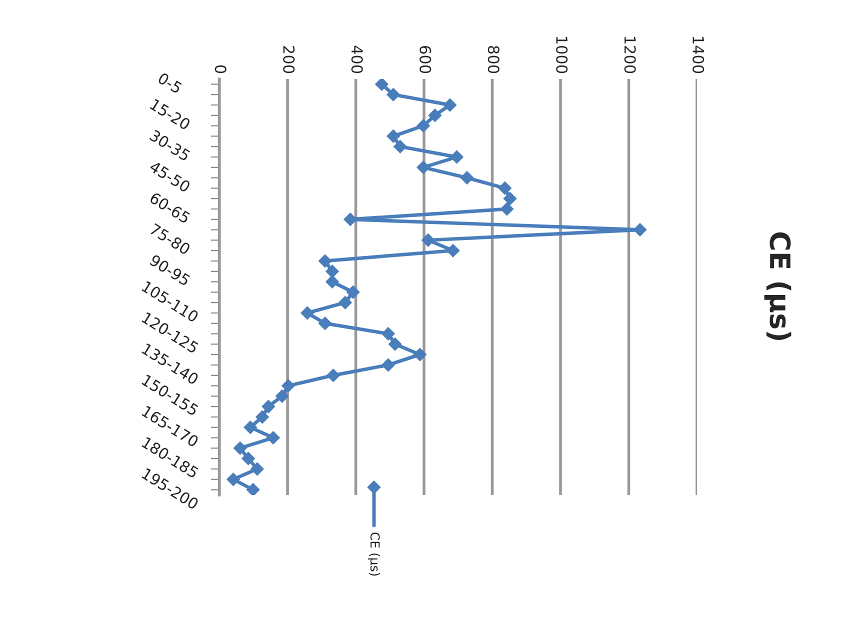  What do you see at coordinates (630, 55) in the screenshot?
I see `x-tick-label: 1200` at bounding box center [630, 55].